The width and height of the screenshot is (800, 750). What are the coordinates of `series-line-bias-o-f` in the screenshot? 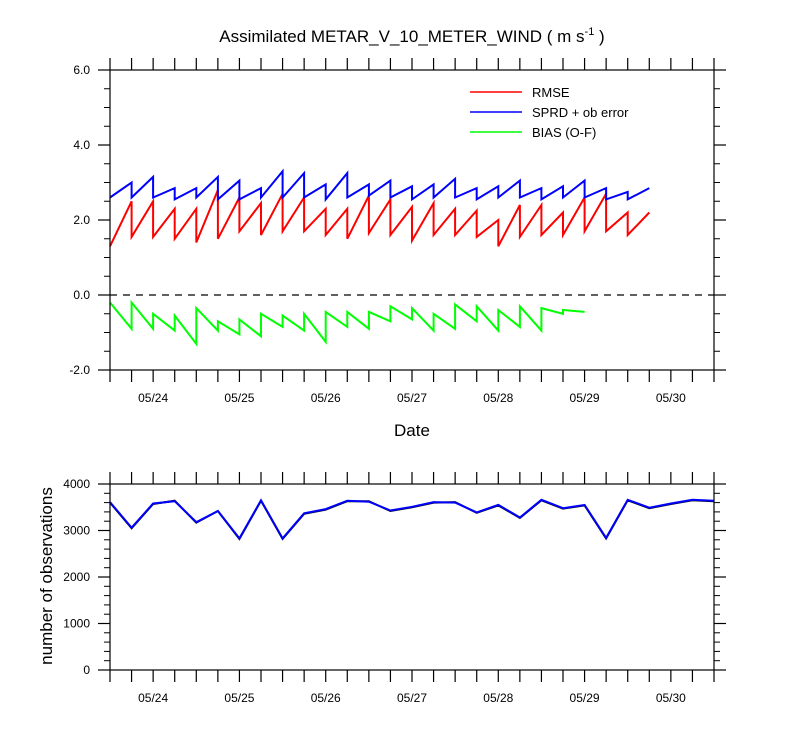 It's located at (347, 323).